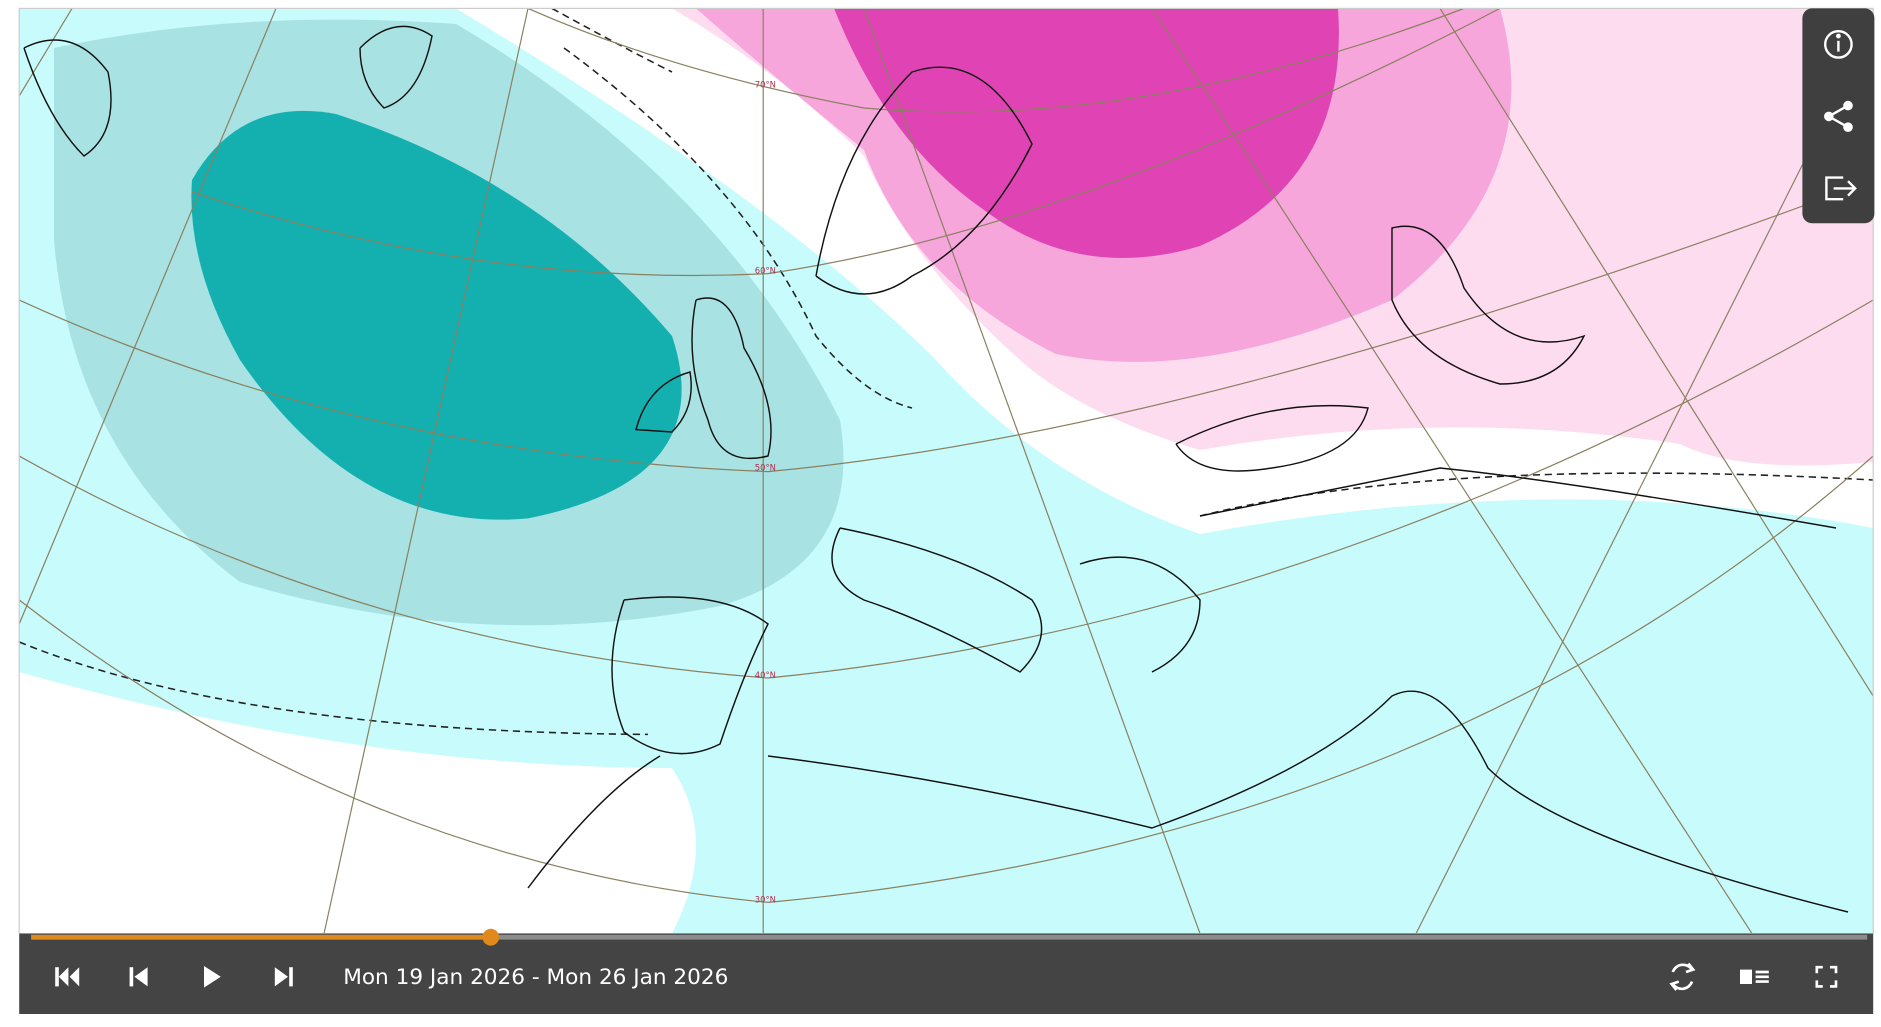 Image resolution: width=1881 pixels, height=1027 pixels. What do you see at coordinates (765, 85) in the screenshot?
I see `latitude-label: 70°N` at bounding box center [765, 85].